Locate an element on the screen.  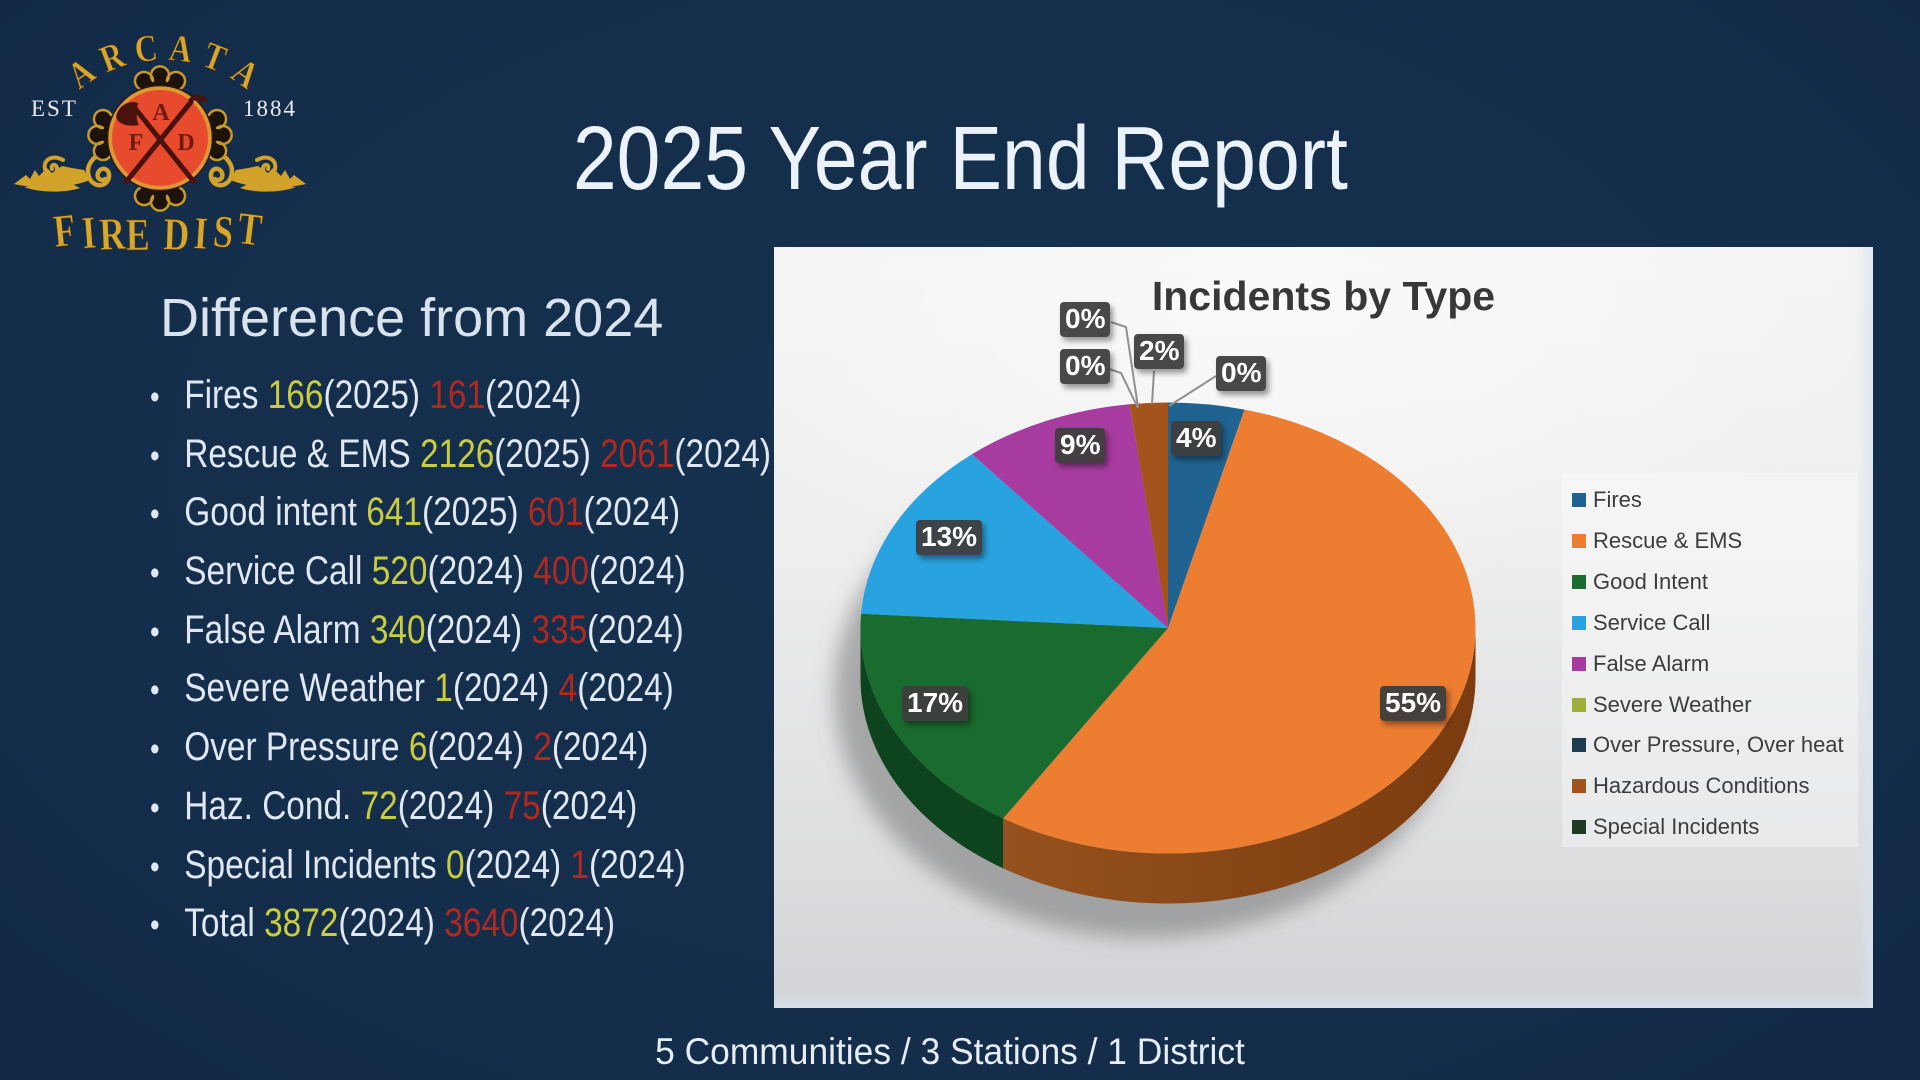
svg-text: 1884 is located at coordinates (270, 108).